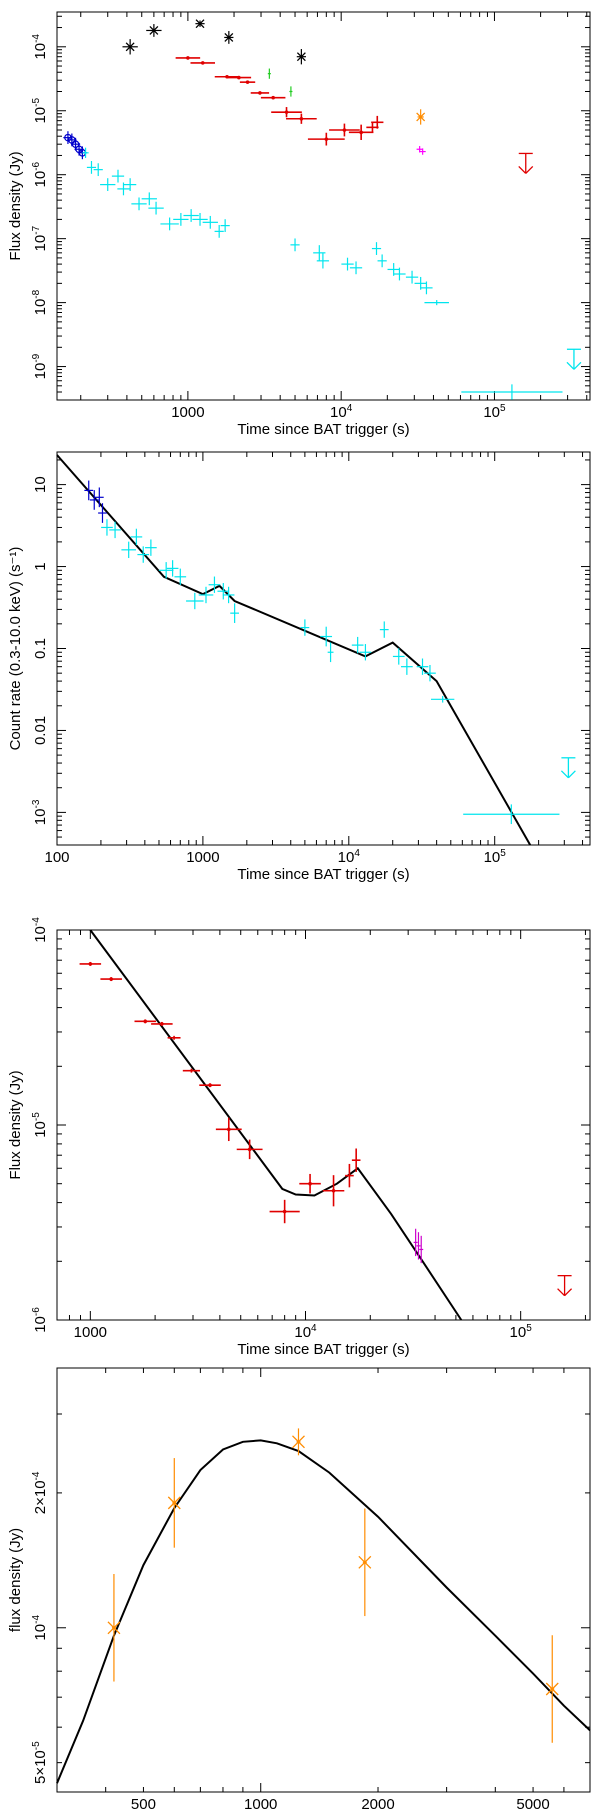 This screenshot has height=1815, width=600. I want to click on series-blue, so click(95, 501).